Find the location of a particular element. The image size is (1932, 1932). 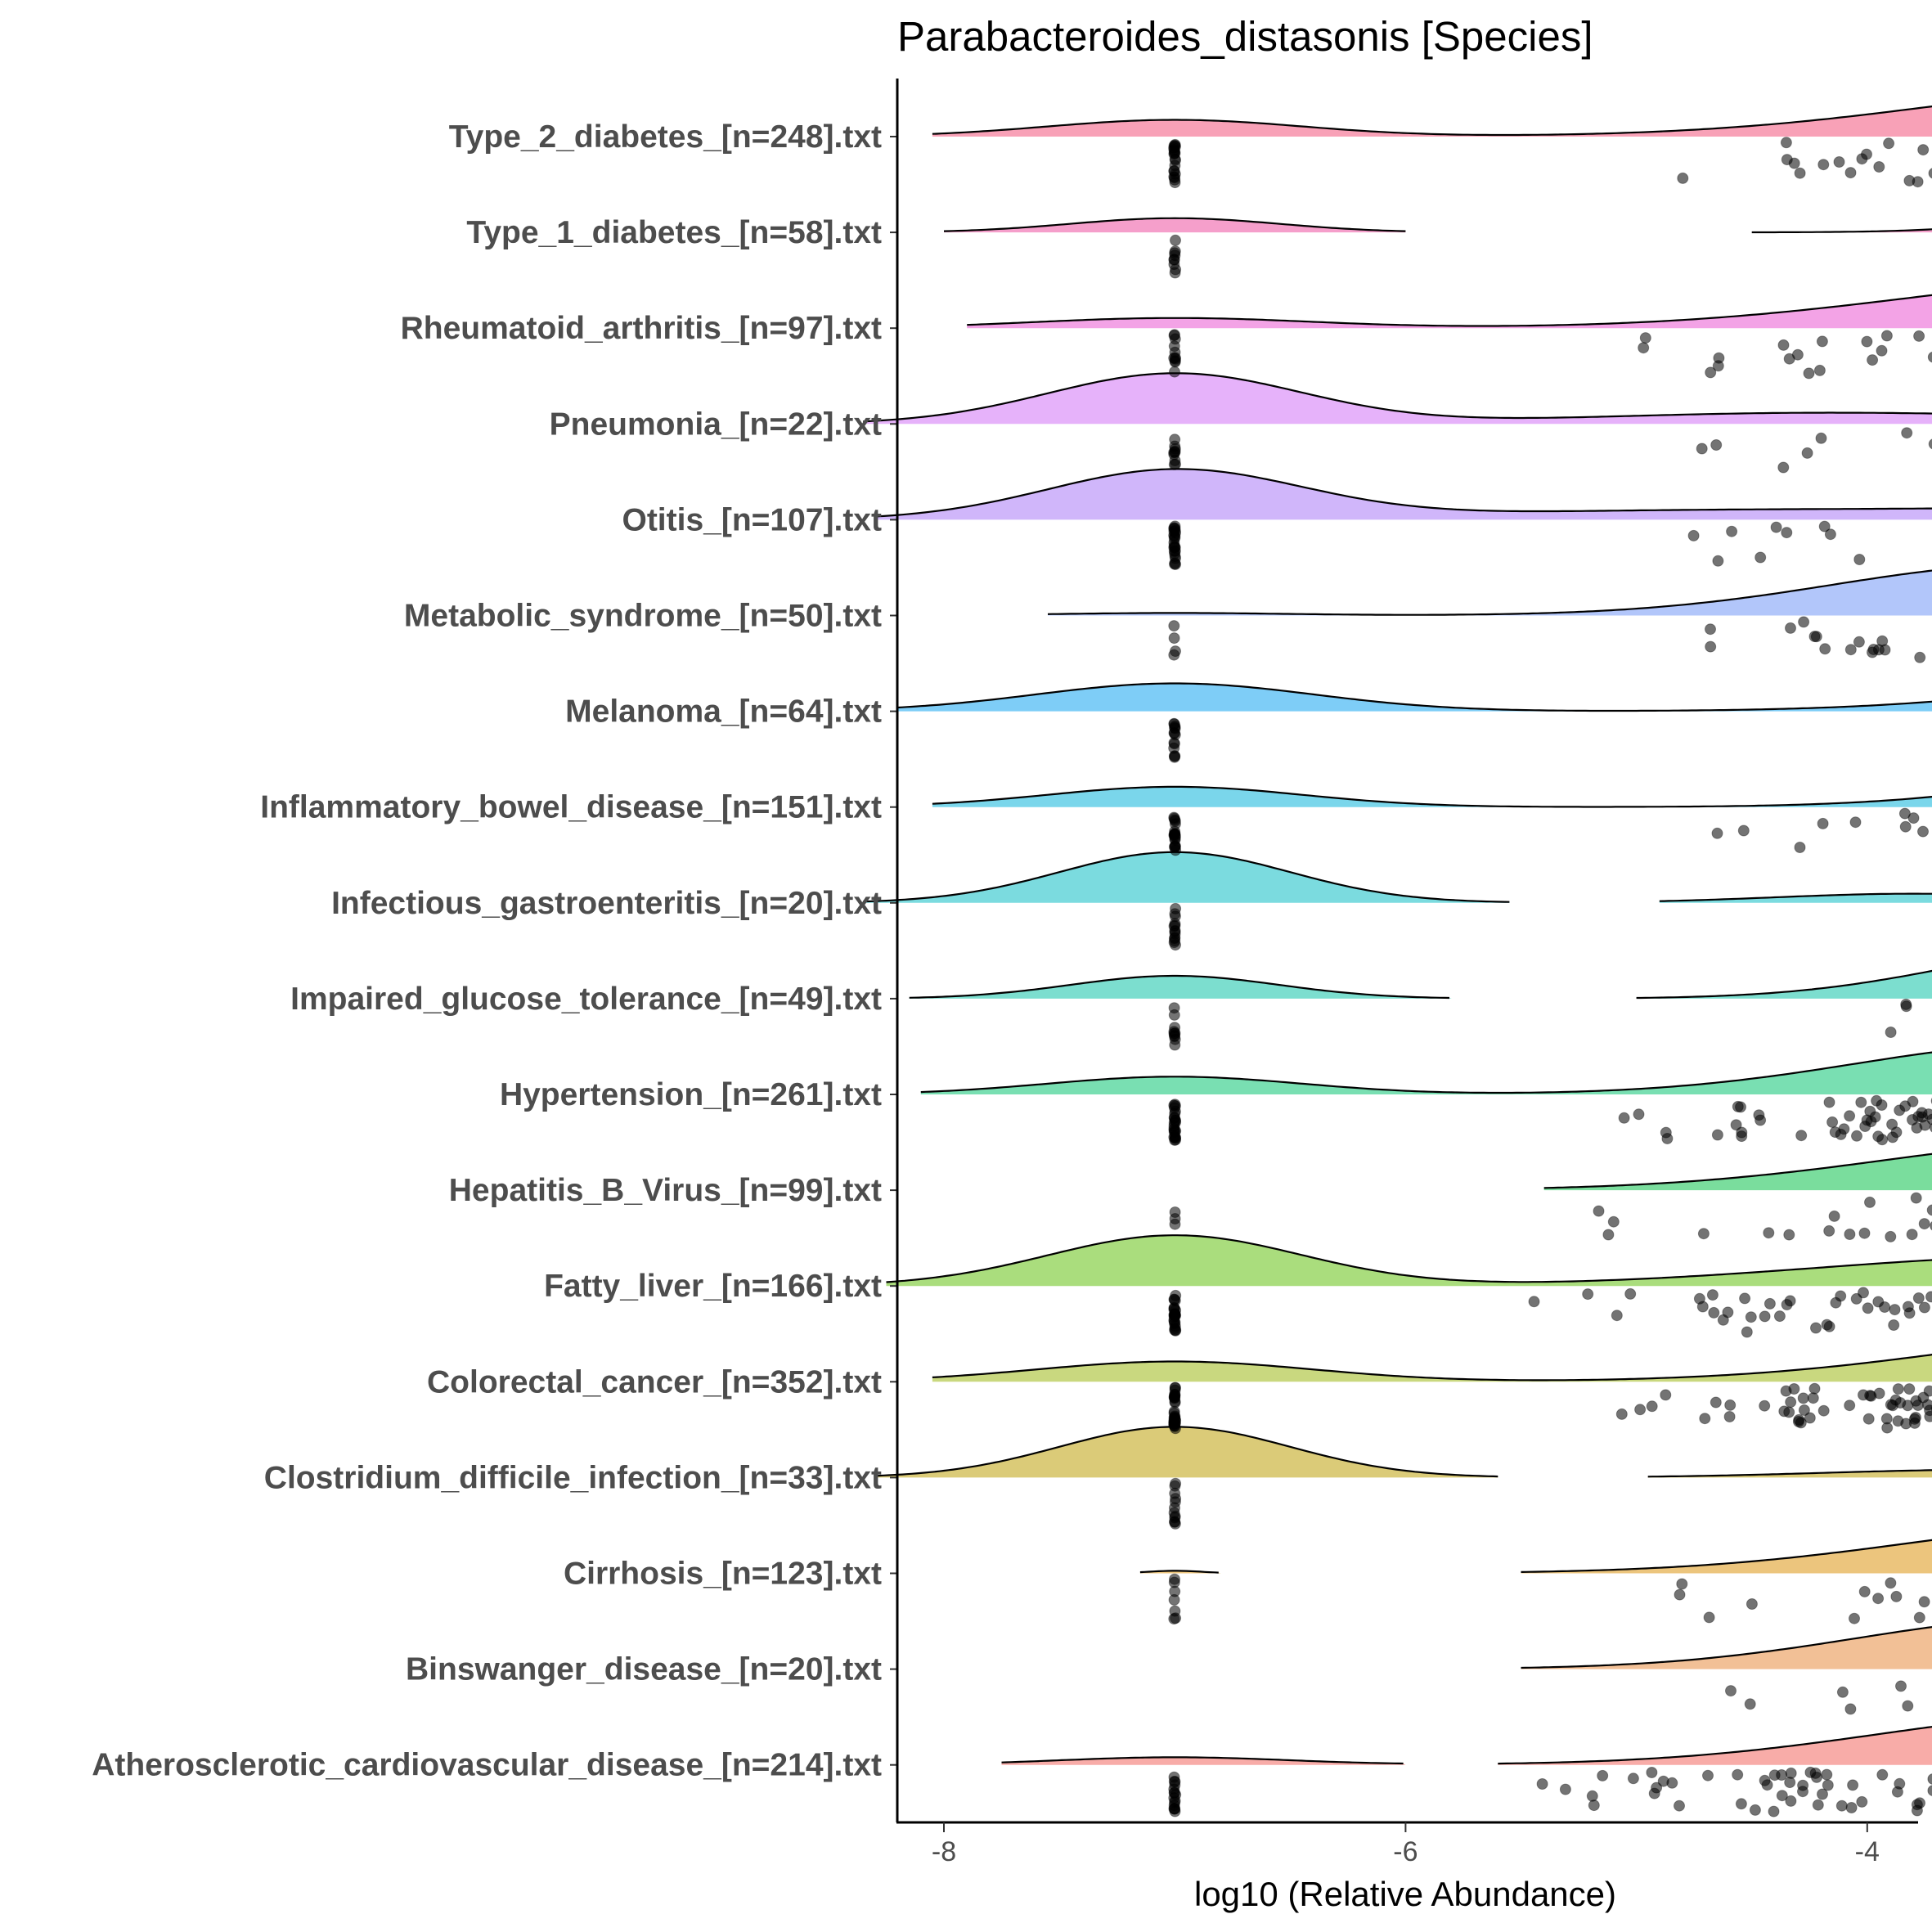

density-outline-colorectal-cancer is located at coordinates (1432, 1368).